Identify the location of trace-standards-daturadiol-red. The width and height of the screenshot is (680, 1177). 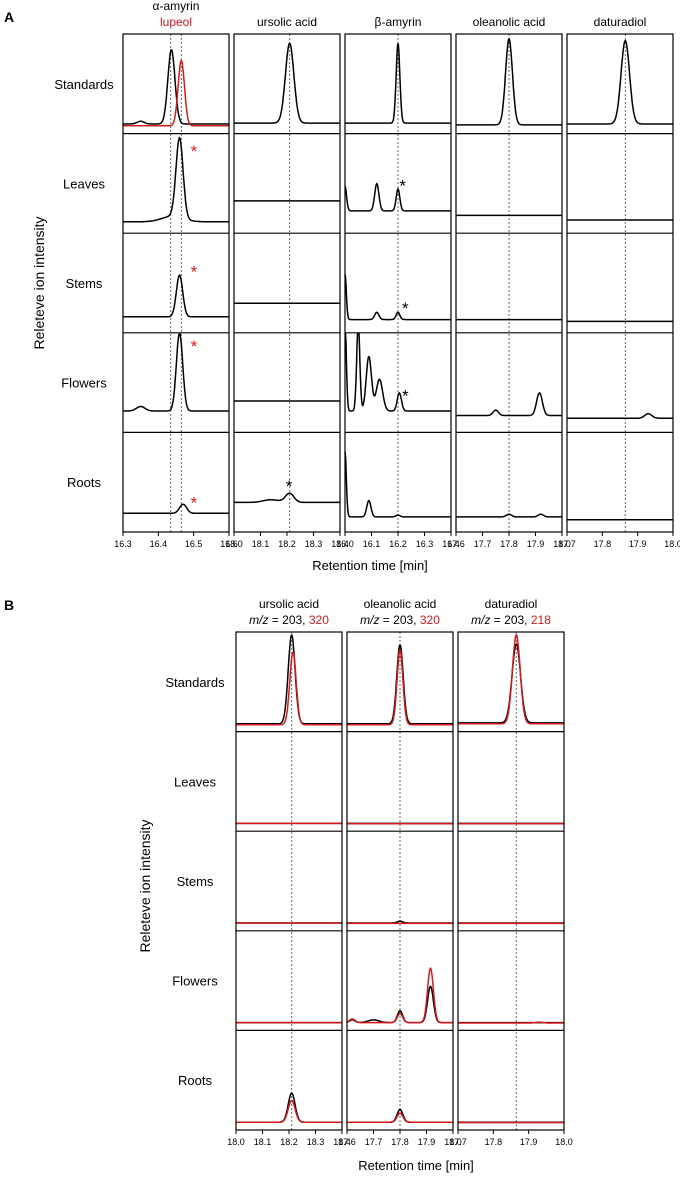
(511, 679).